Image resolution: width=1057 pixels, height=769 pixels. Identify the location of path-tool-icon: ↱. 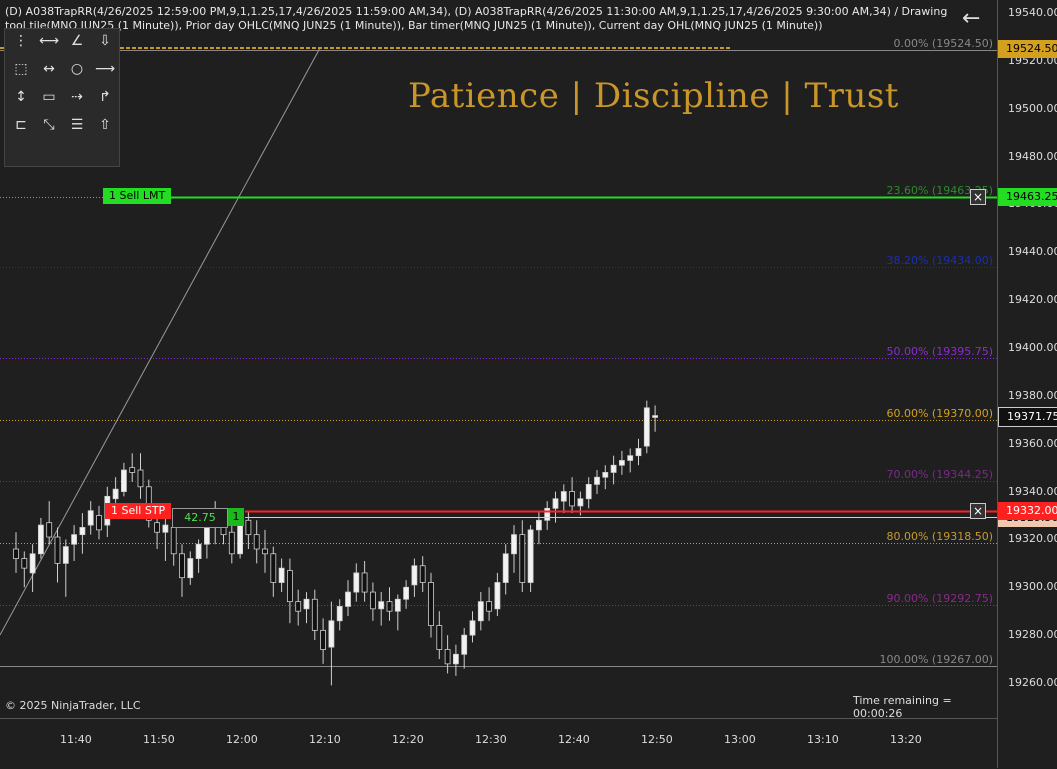
(105, 97).